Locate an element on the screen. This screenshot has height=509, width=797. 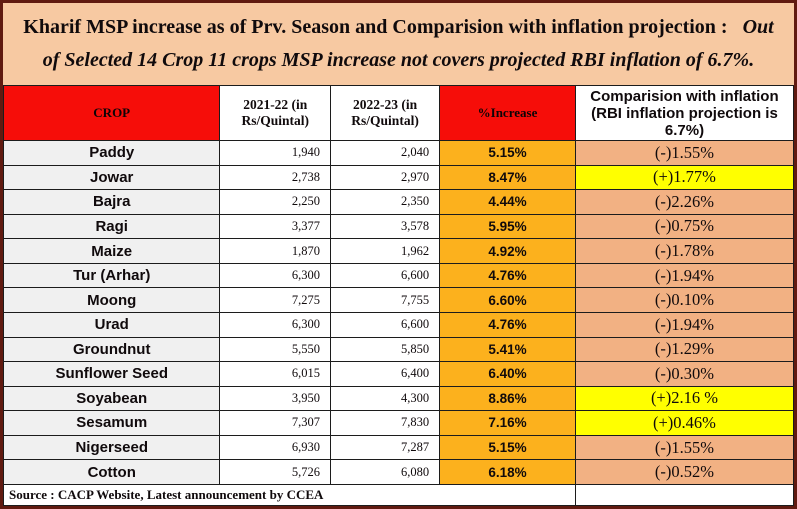
msp-2022-23-cell: 1,962 is located at coordinates (385, 251).